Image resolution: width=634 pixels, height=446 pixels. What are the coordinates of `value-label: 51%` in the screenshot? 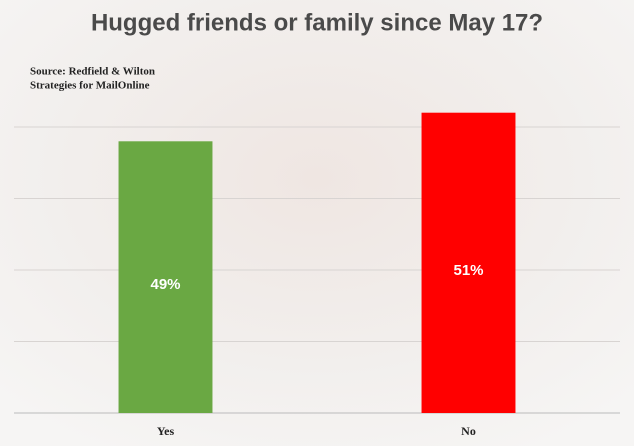 It's located at (468, 270).